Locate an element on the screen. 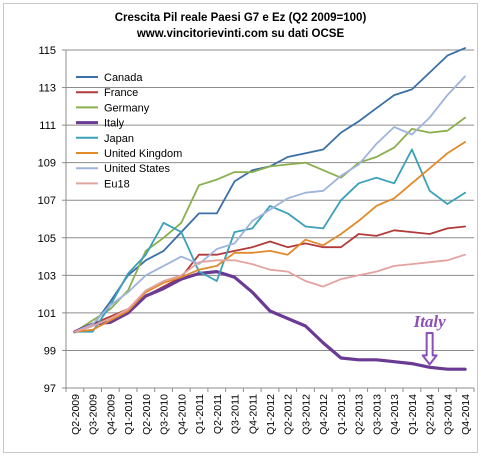 The width and height of the screenshot is (481, 456). x-tick-label: Q4-2013 is located at coordinates (395, 414).